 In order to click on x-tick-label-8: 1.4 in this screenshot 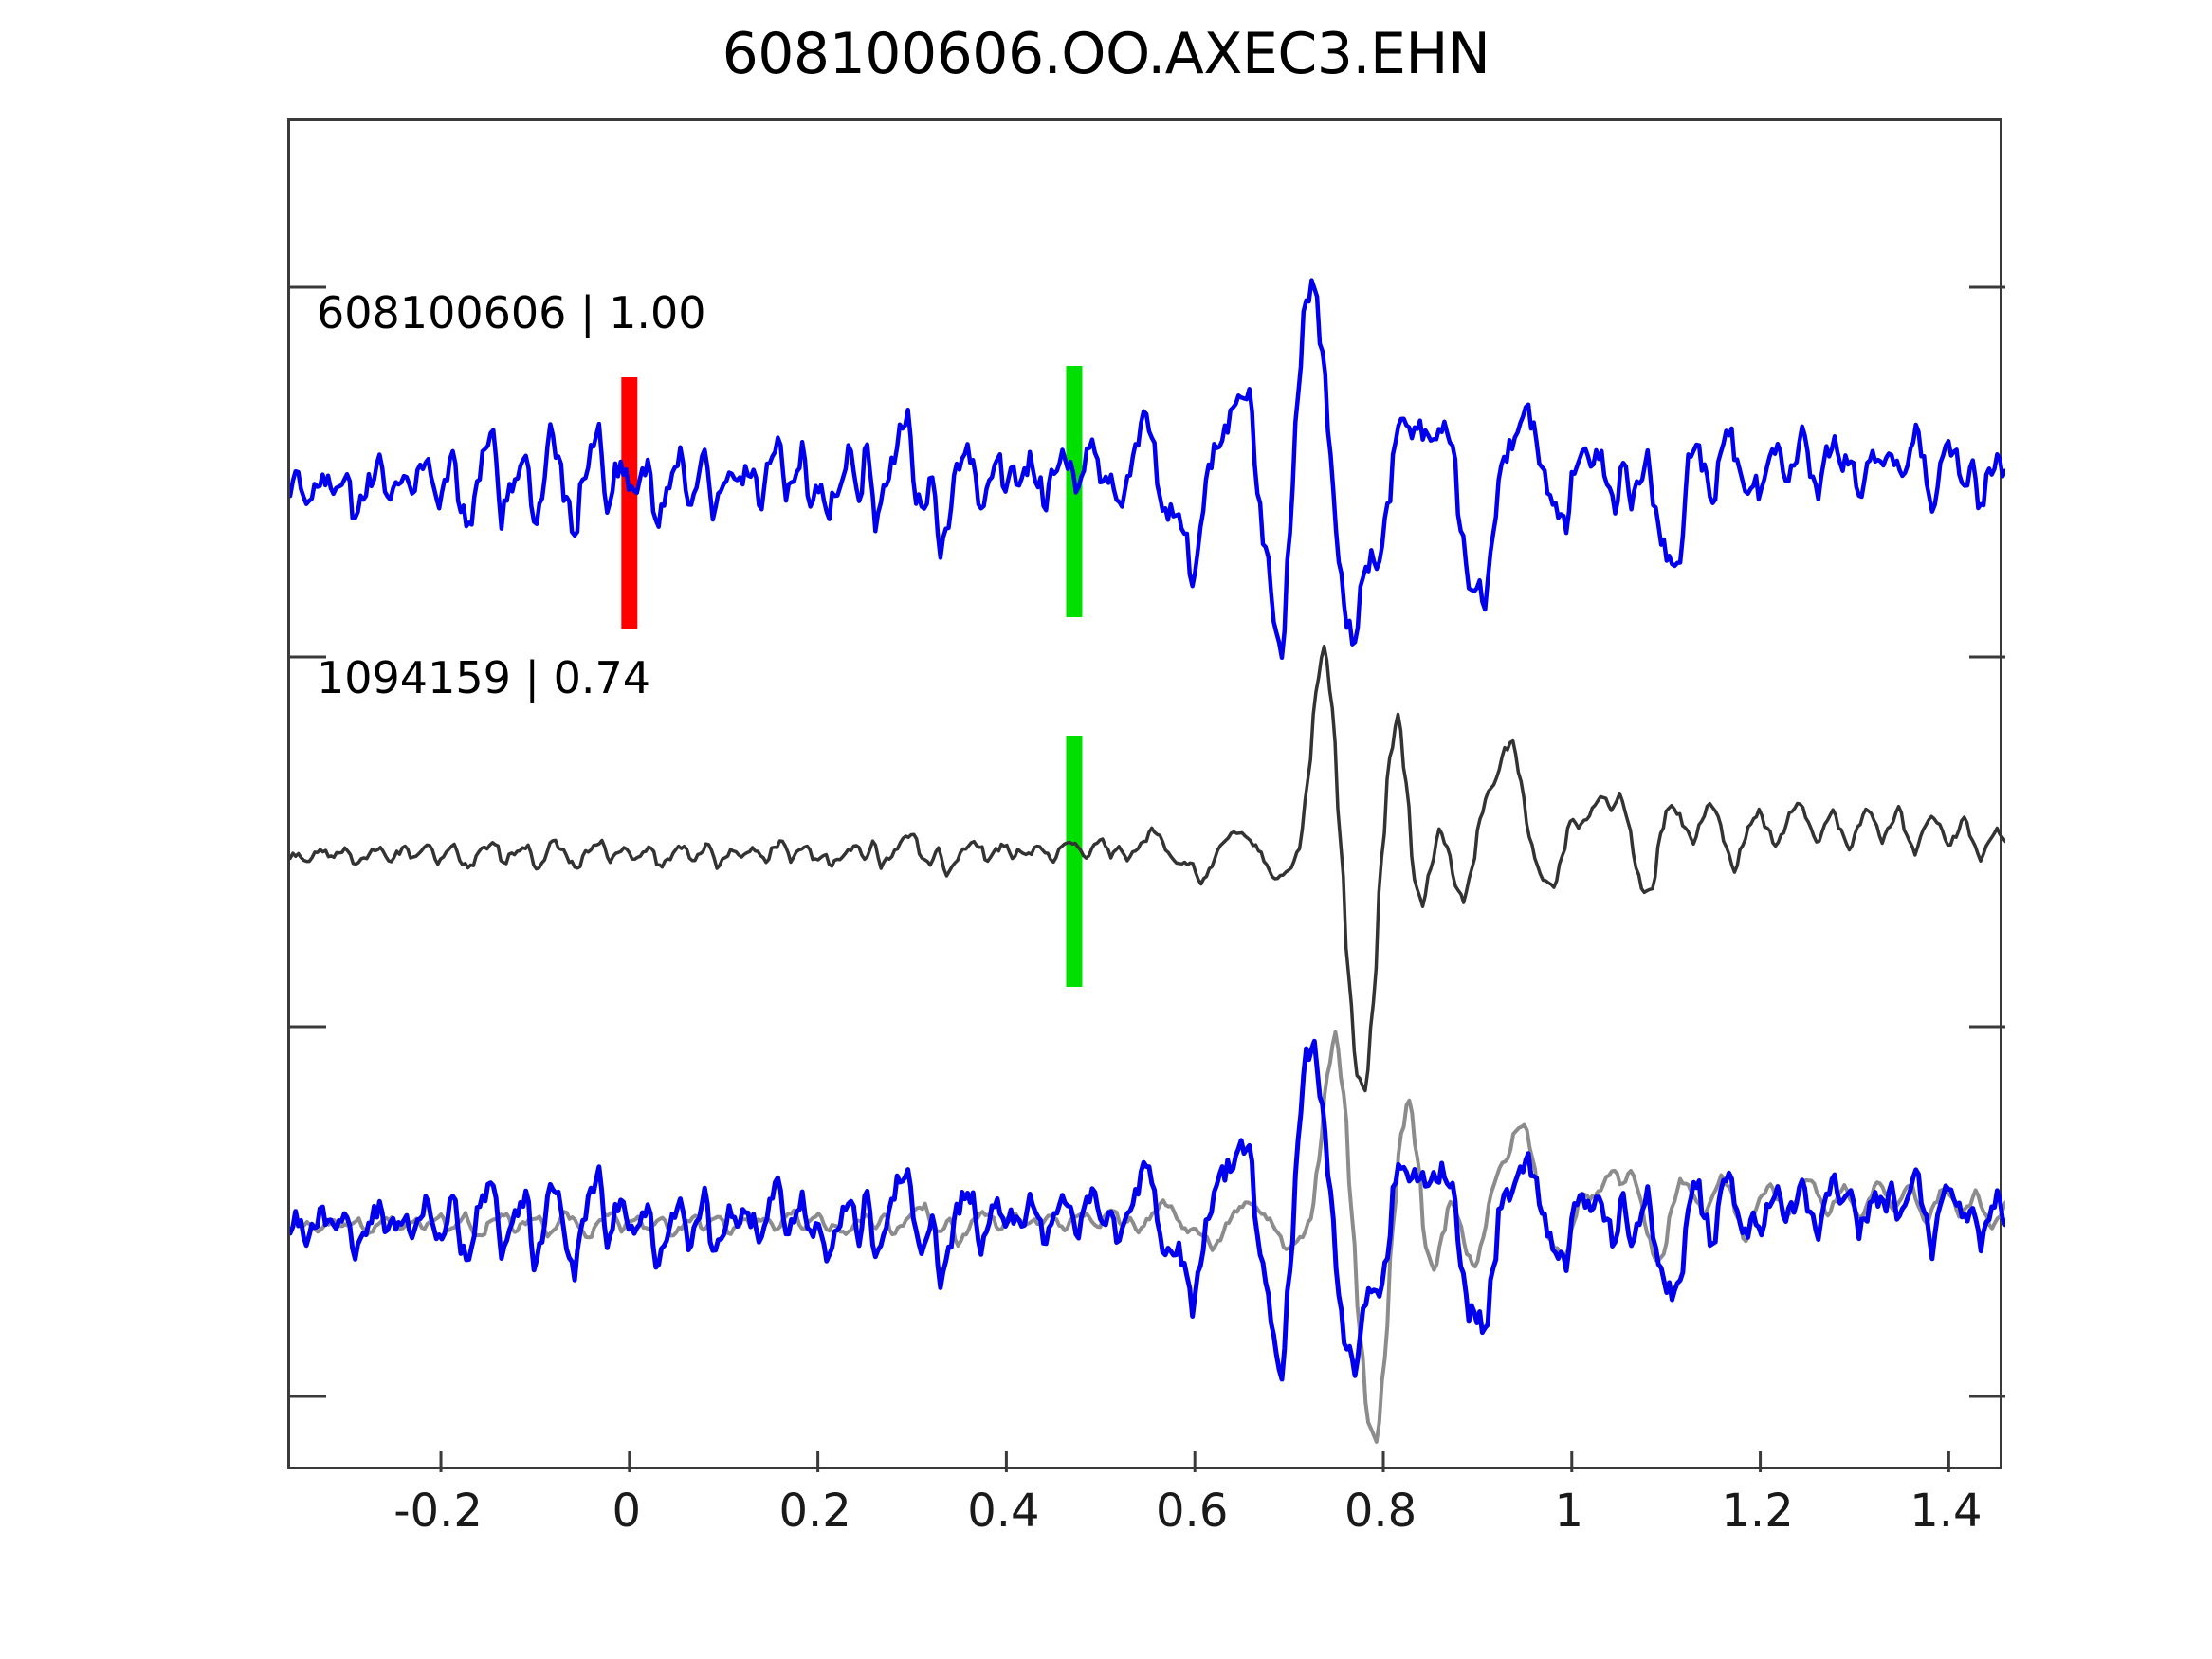, I will do `click(1946, 1511)`.